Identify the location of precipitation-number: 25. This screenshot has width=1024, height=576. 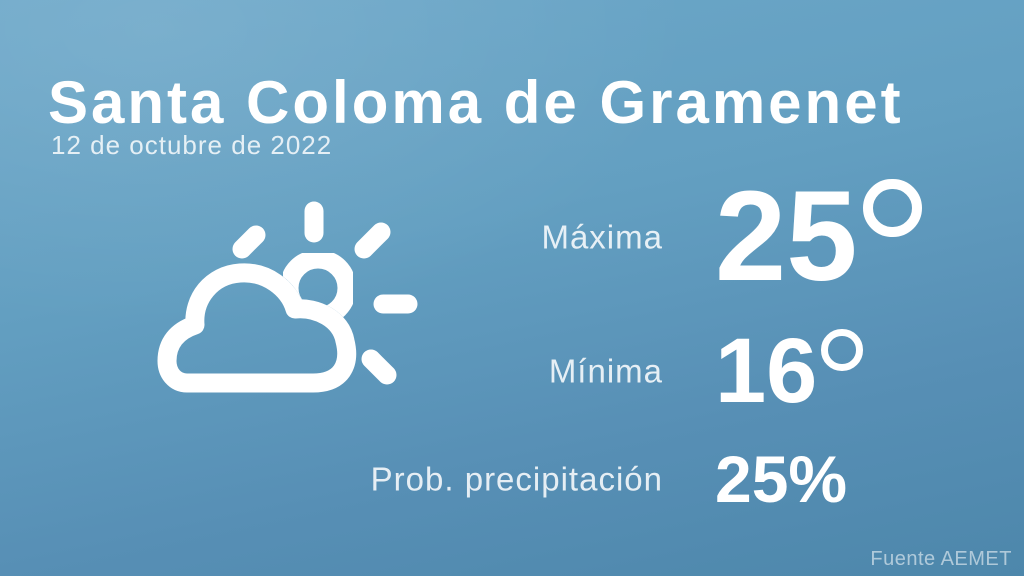
(752, 479).